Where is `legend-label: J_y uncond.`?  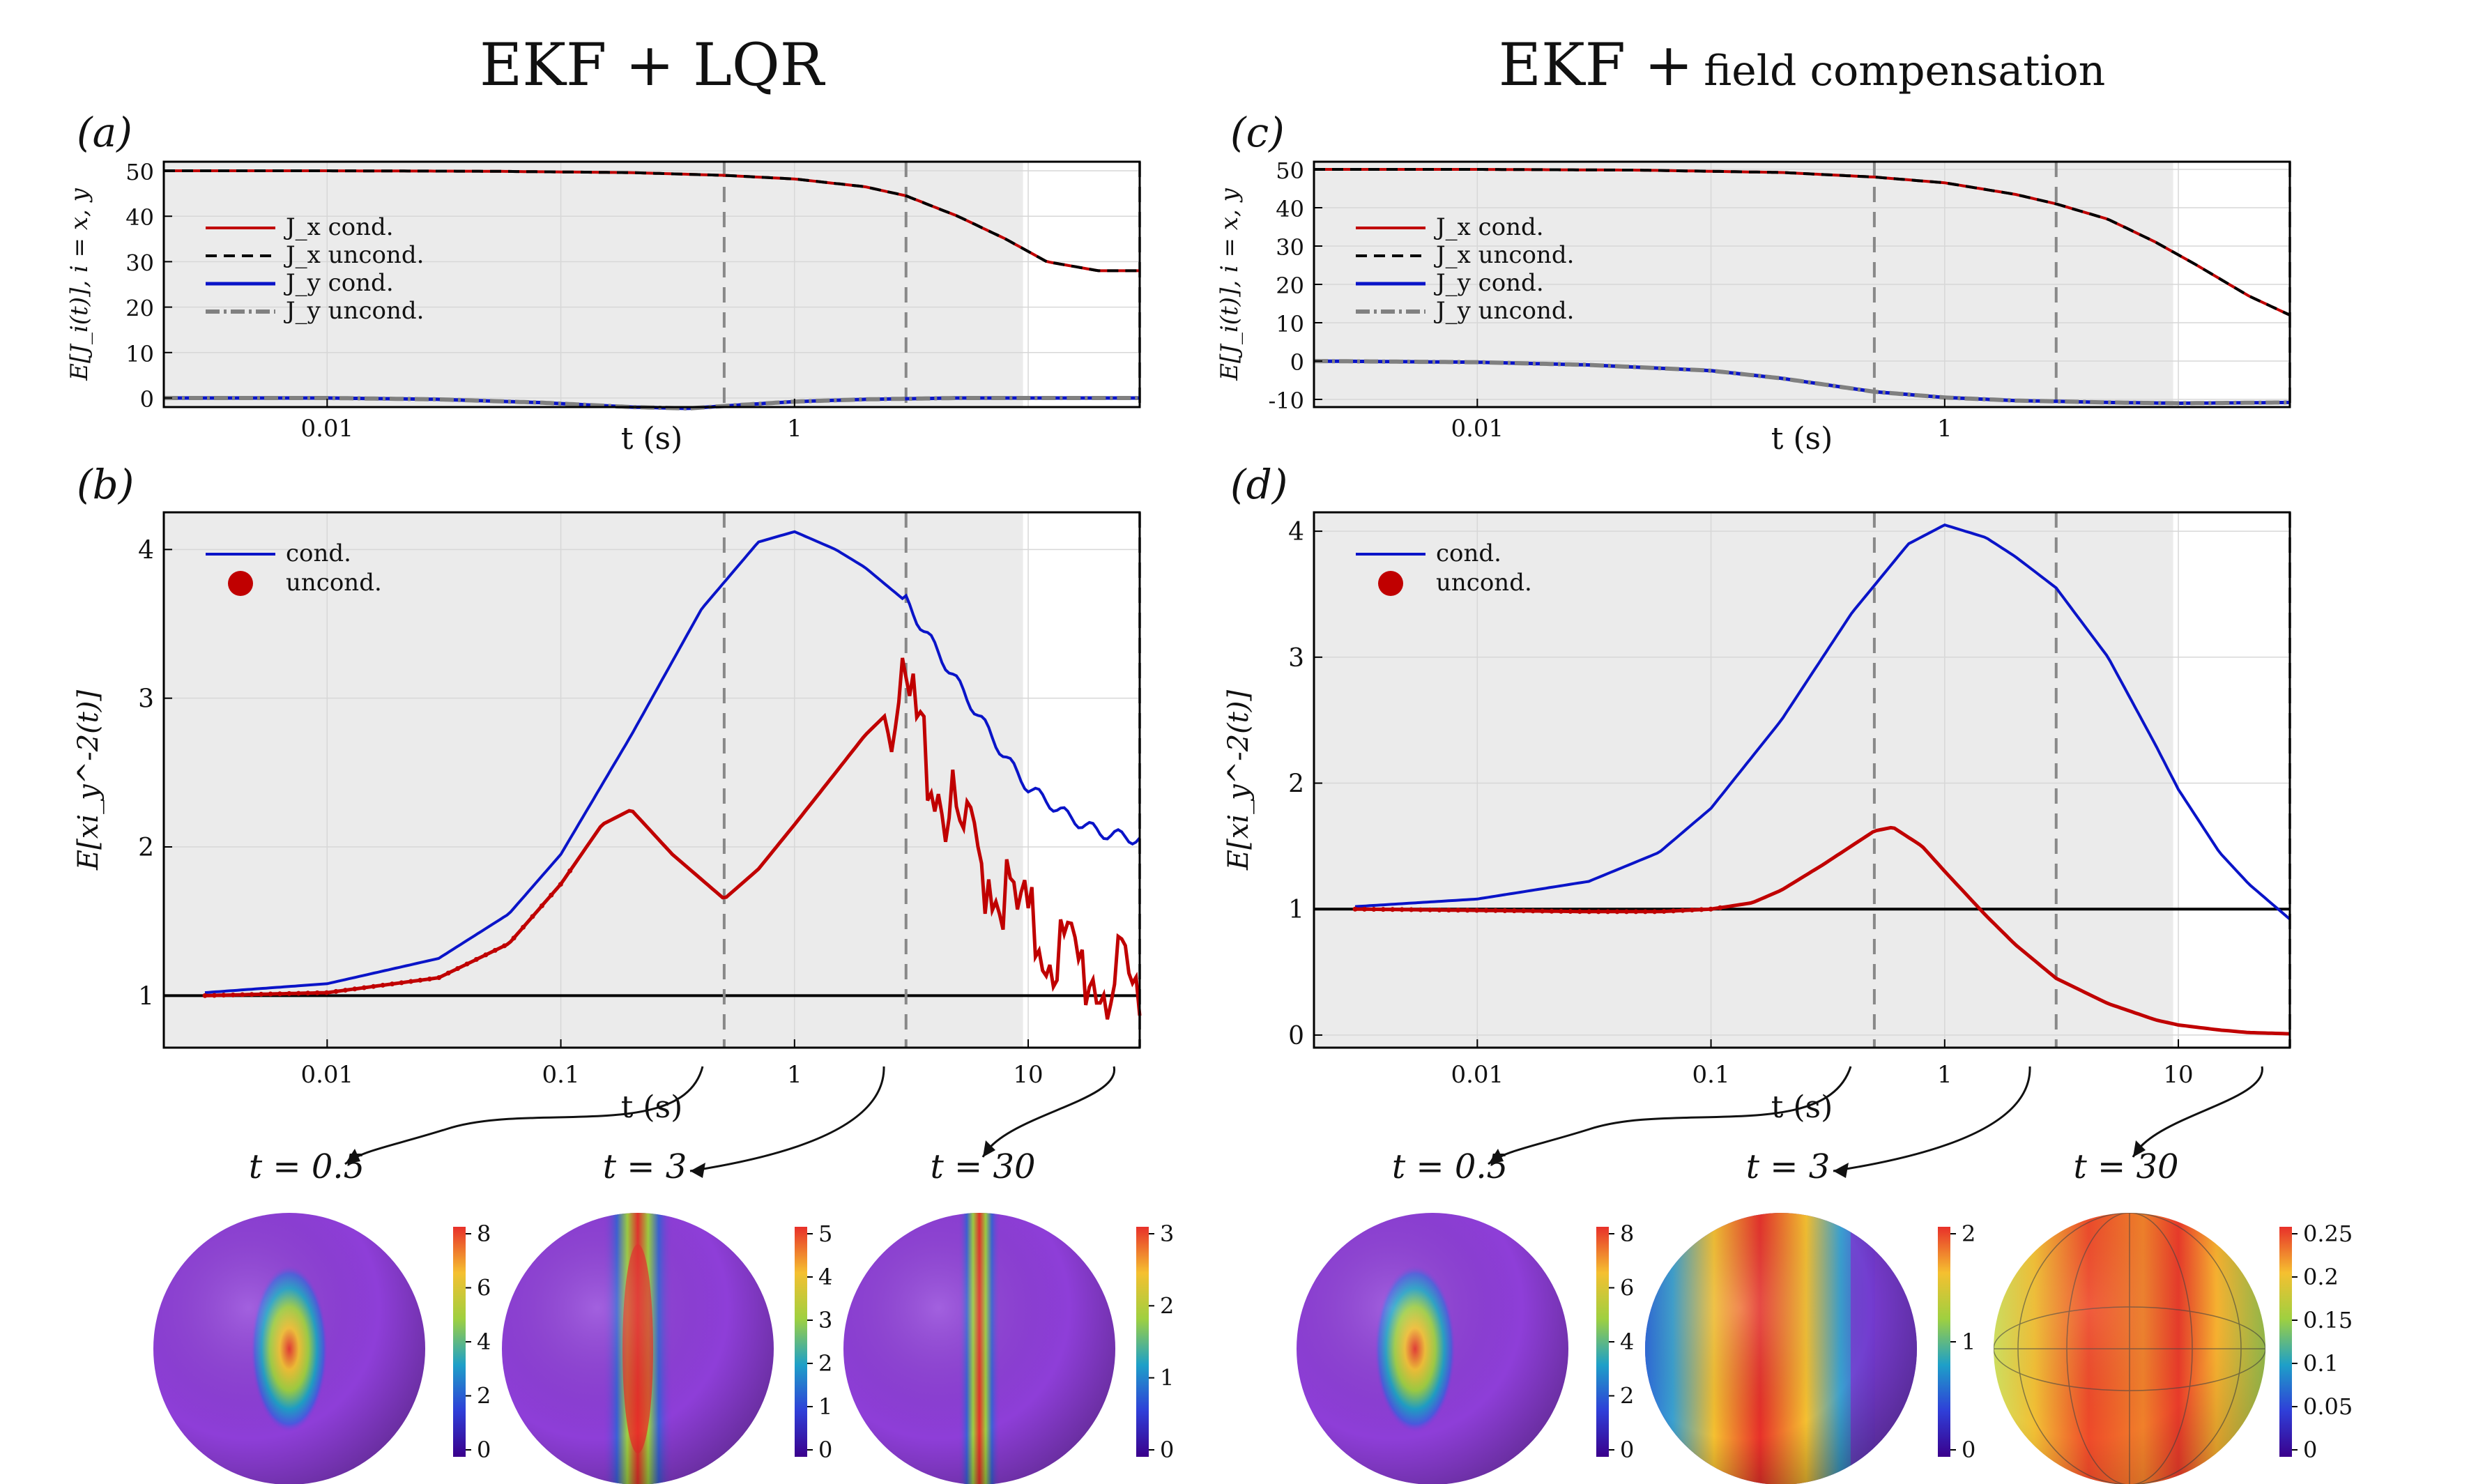 legend-label: J_y uncond. is located at coordinates (1504, 311).